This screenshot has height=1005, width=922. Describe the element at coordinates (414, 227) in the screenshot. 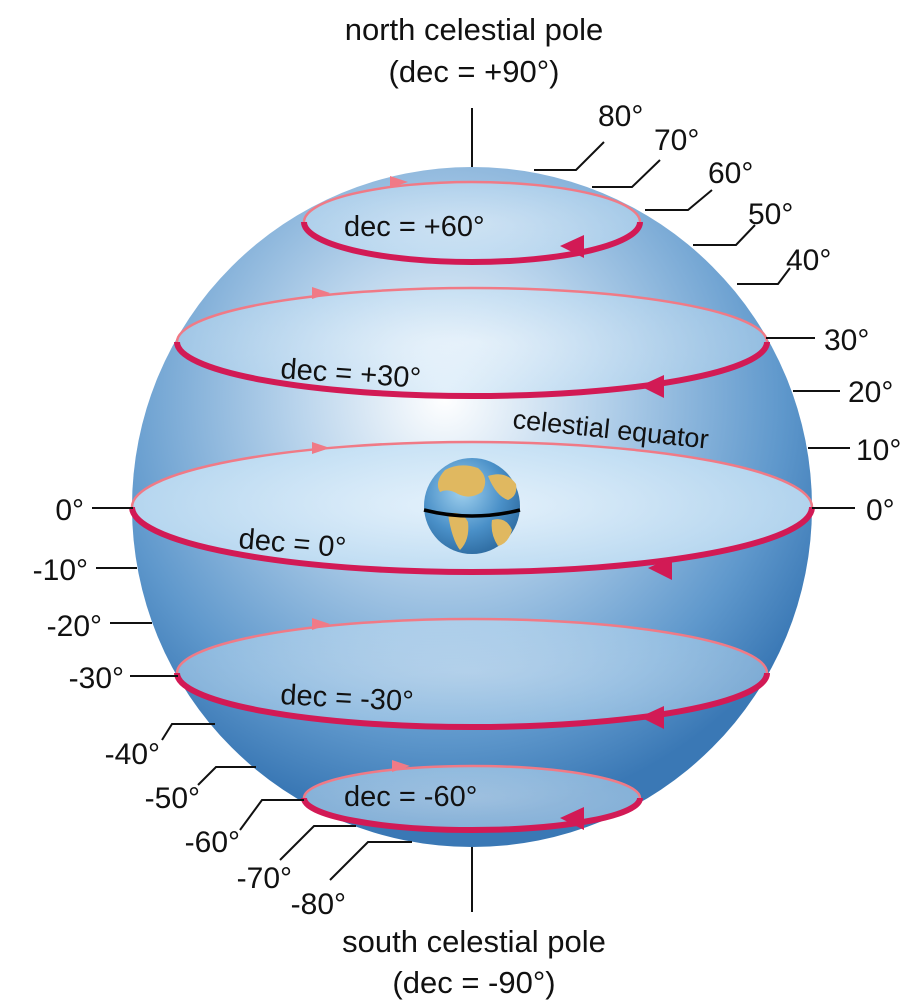

I see `dec-label-plus-60: dec = +60°` at that location.